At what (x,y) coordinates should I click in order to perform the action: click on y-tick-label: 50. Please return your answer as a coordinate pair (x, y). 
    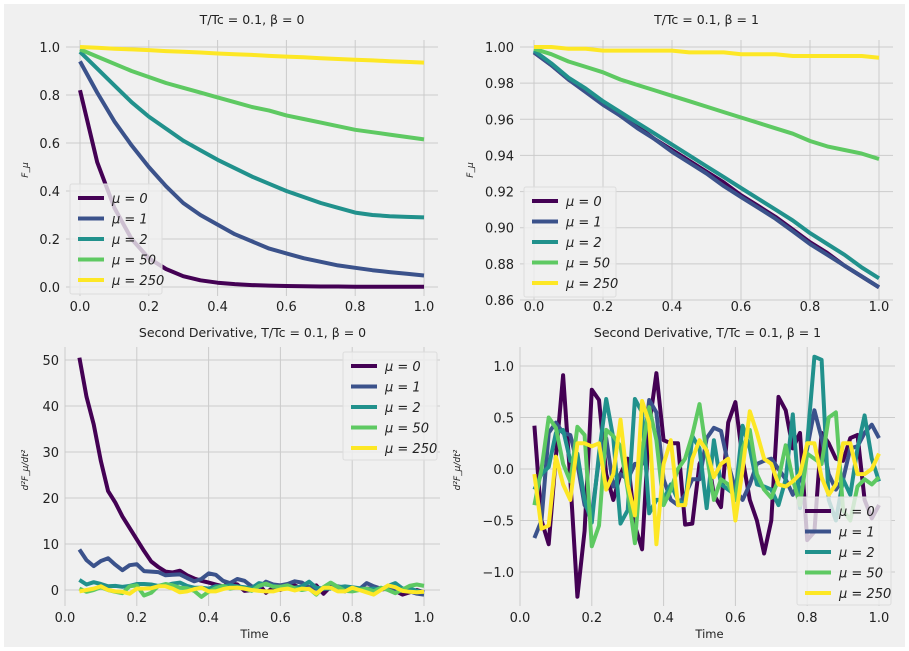
    Looking at the image, I should click on (50, 361).